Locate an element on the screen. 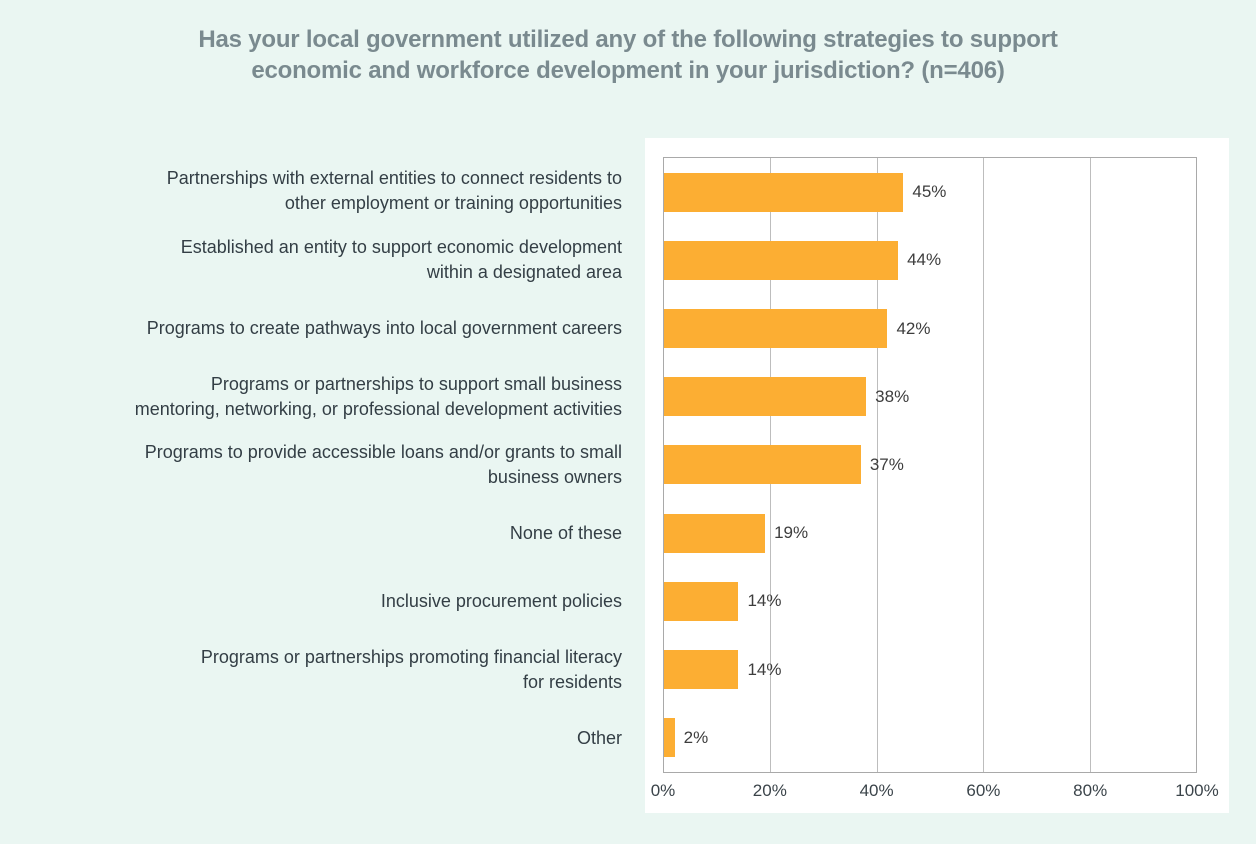 The width and height of the screenshot is (1256, 844). value-label: 2% is located at coordinates (696, 737).